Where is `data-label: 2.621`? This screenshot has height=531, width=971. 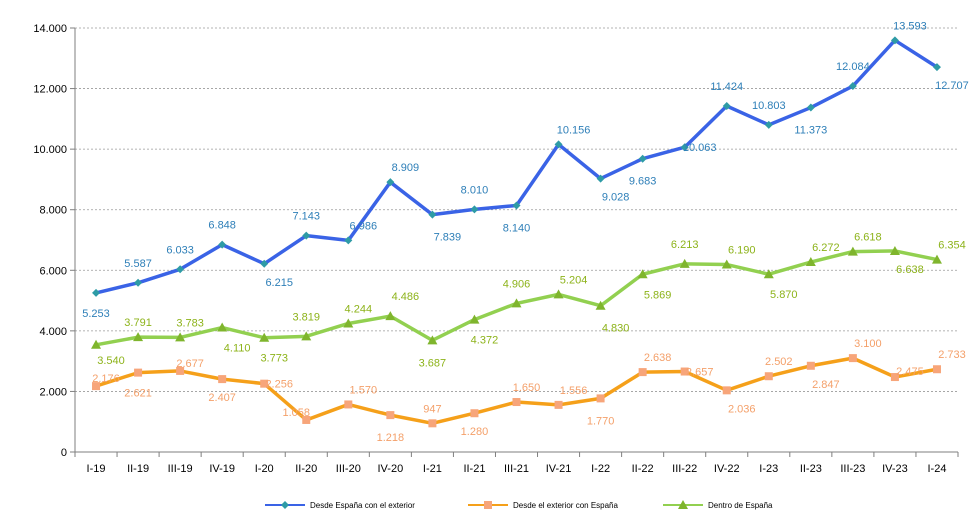 data-label: 2.621 is located at coordinates (138, 394).